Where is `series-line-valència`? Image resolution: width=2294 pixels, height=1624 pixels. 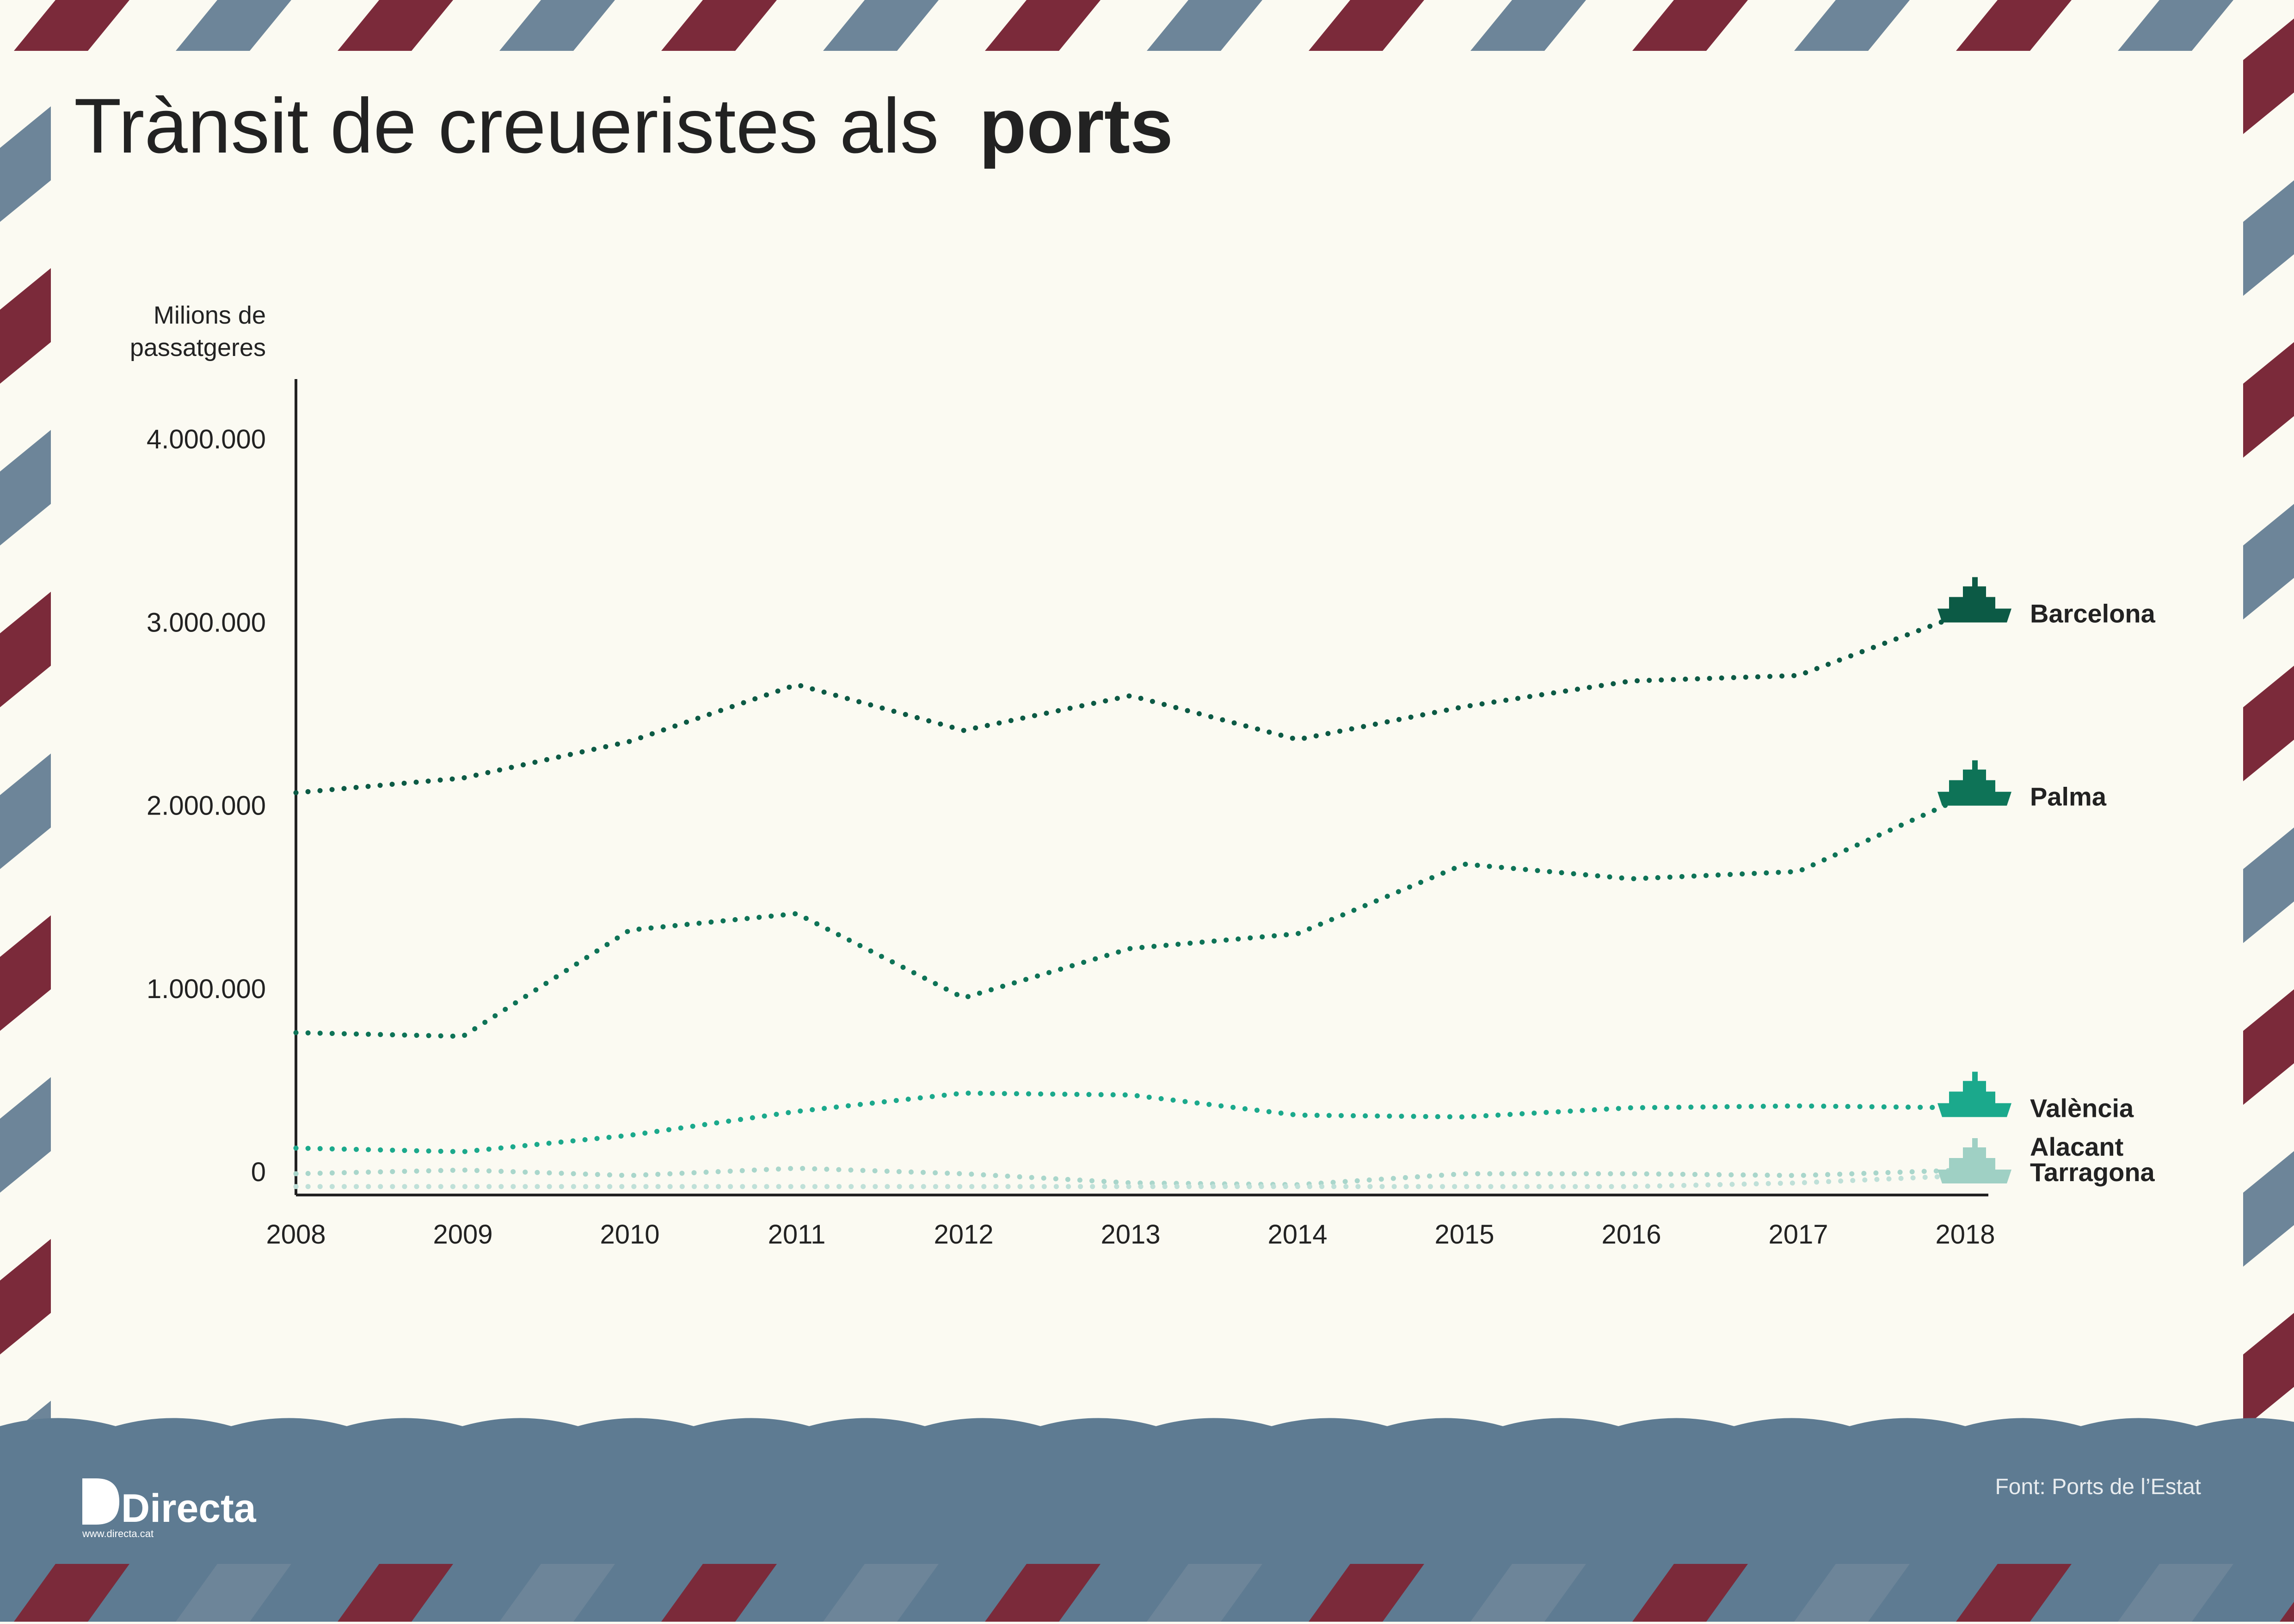 series-line-valència is located at coordinates (1130, 1122).